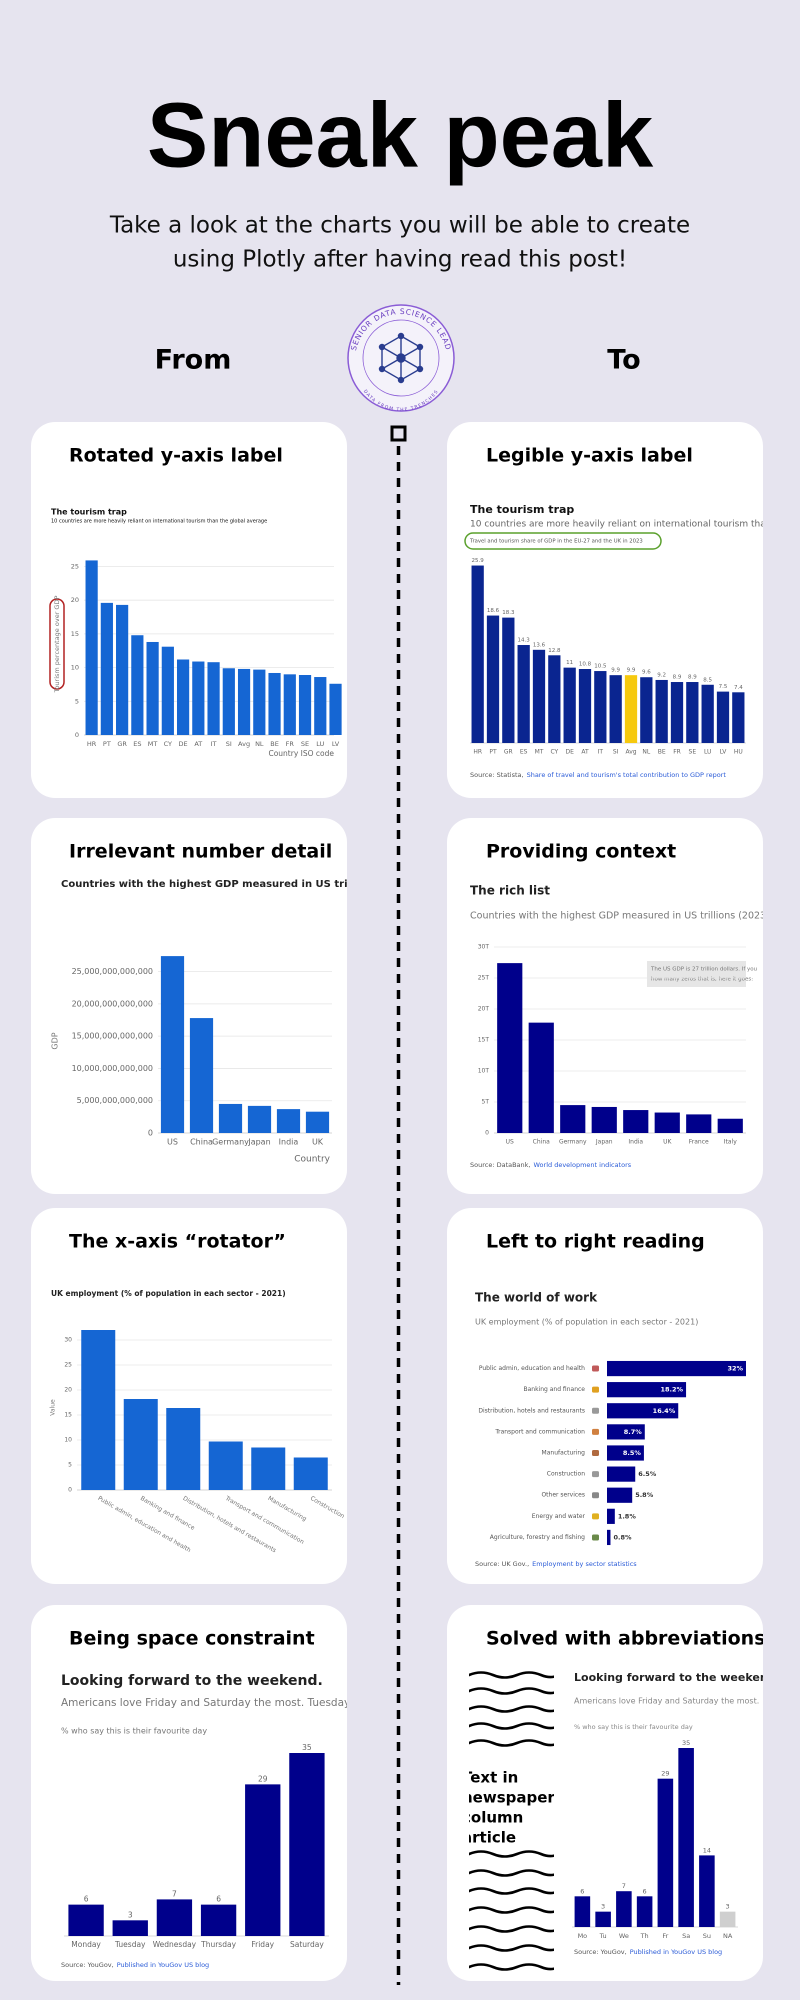  I want to click on y-tick-label: Other services, so click(563, 1495).